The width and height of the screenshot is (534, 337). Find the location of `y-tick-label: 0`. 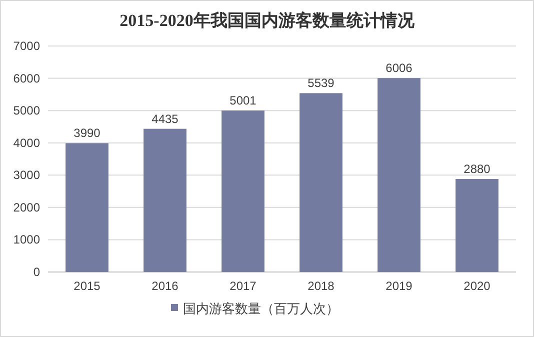

y-tick-label: 0 is located at coordinates (36, 272).